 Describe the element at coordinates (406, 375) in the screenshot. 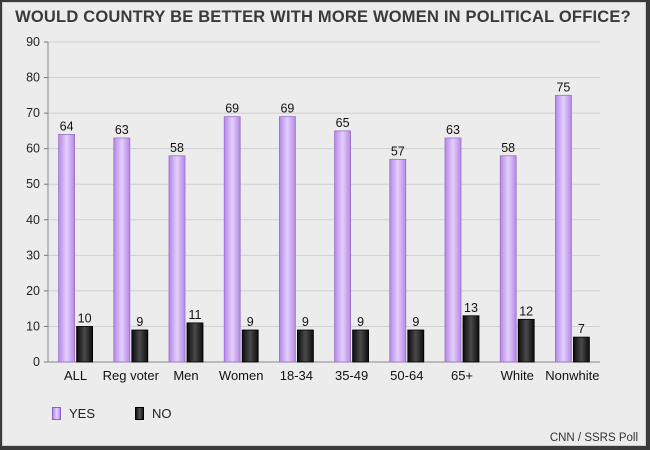

I see `x-tick-label: 50-64` at that location.